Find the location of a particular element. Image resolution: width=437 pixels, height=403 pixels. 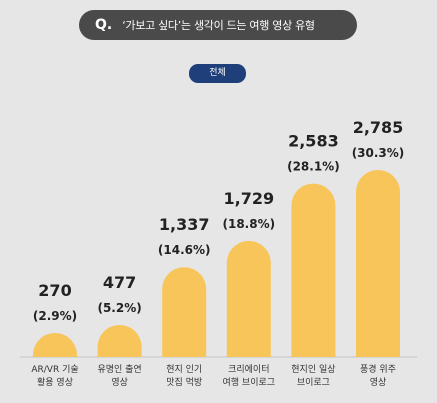

category-label-4-0: 현지인 일상 is located at coordinates (313, 369).